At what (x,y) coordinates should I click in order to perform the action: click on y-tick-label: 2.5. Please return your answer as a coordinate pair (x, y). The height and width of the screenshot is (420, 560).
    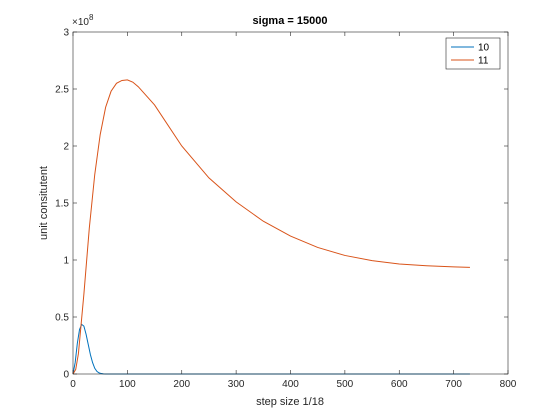
    Looking at the image, I should click on (62, 90).